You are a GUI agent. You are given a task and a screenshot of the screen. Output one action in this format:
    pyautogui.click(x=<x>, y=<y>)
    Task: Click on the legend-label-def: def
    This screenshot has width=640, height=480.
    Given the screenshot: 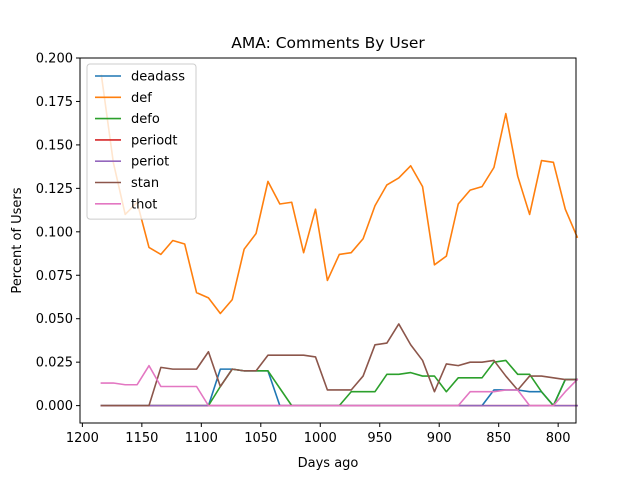 What is the action you would take?
    pyautogui.click(x=141, y=98)
    